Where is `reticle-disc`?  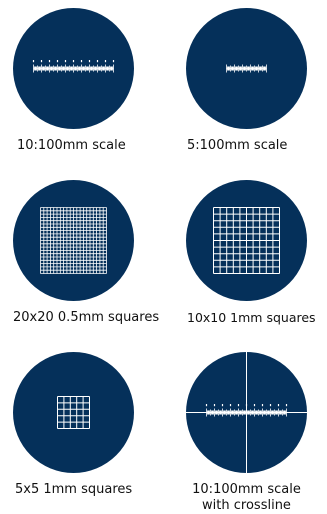
reticle-disc is located at coordinates (73, 412).